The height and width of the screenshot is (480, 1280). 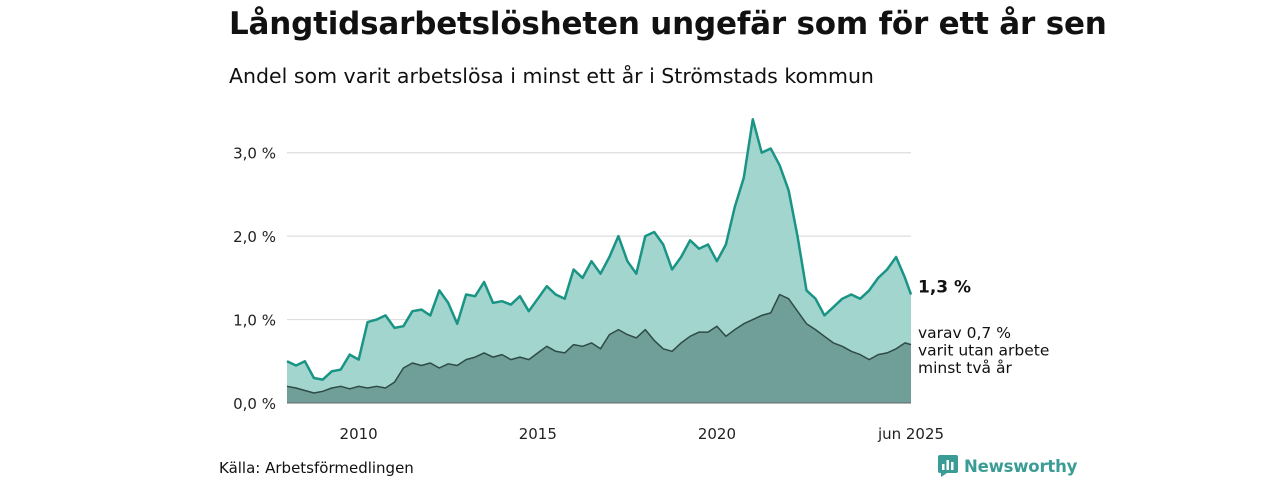 What do you see at coordinates (1021, 466) in the screenshot?
I see `brand-name: Newsworthy` at bounding box center [1021, 466].